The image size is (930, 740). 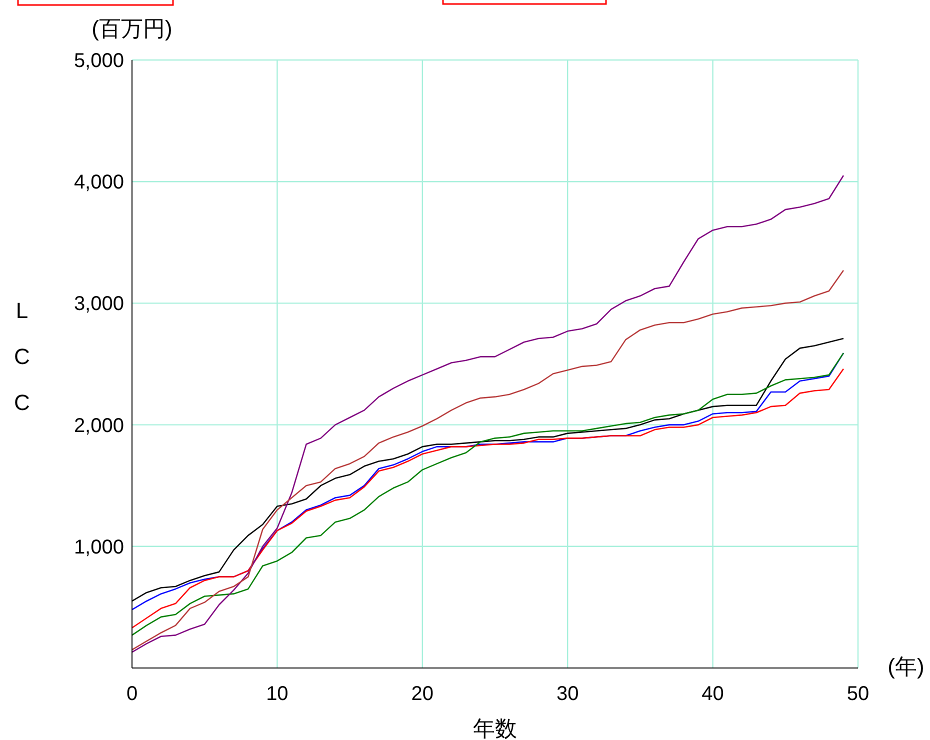 What do you see at coordinates (22, 356) in the screenshot?
I see `y-axis-title: LCC` at bounding box center [22, 356].